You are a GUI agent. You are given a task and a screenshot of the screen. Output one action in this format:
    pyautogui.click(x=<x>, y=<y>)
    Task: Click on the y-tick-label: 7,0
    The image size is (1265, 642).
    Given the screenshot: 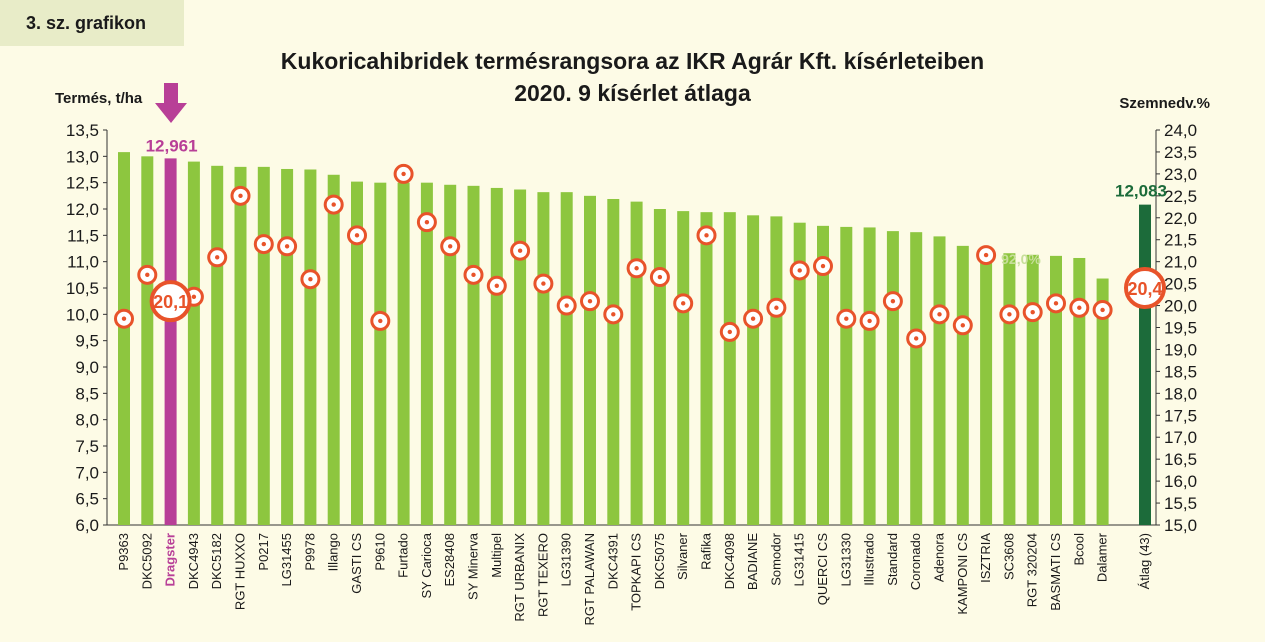 What is the action you would take?
    pyautogui.click(x=87, y=472)
    